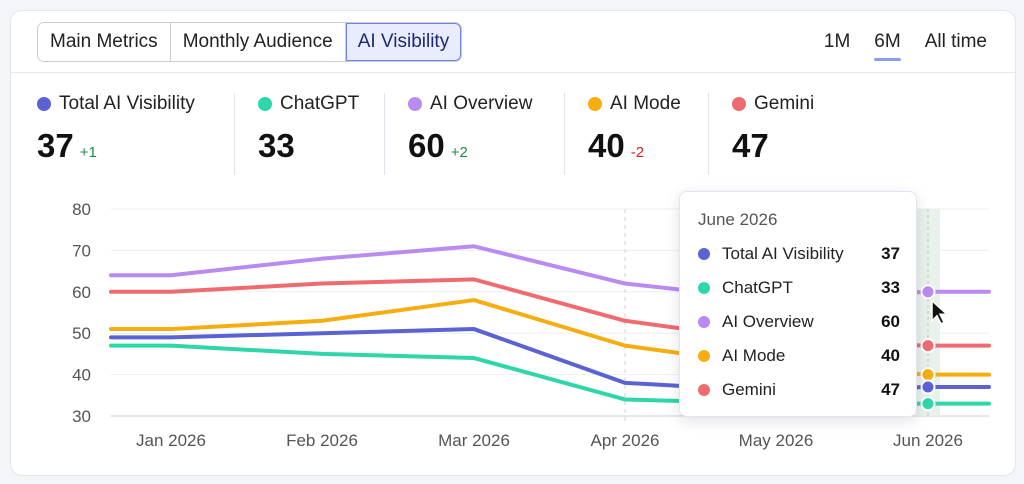 The width and height of the screenshot is (1024, 484). What do you see at coordinates (470, 134) in the screenshot?
I see `metric-ai-overview: AI Overview 60 +2` at bounding box center [470, 134].